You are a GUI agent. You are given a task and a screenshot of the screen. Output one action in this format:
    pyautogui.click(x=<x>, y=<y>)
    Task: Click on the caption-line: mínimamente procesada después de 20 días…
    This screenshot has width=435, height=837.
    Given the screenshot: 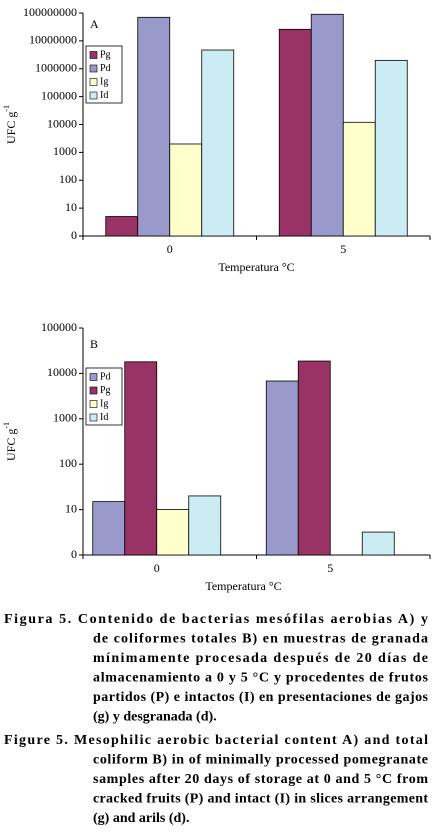 What is the action you would take?
    pyautogui.click(x=260, y=658)
    